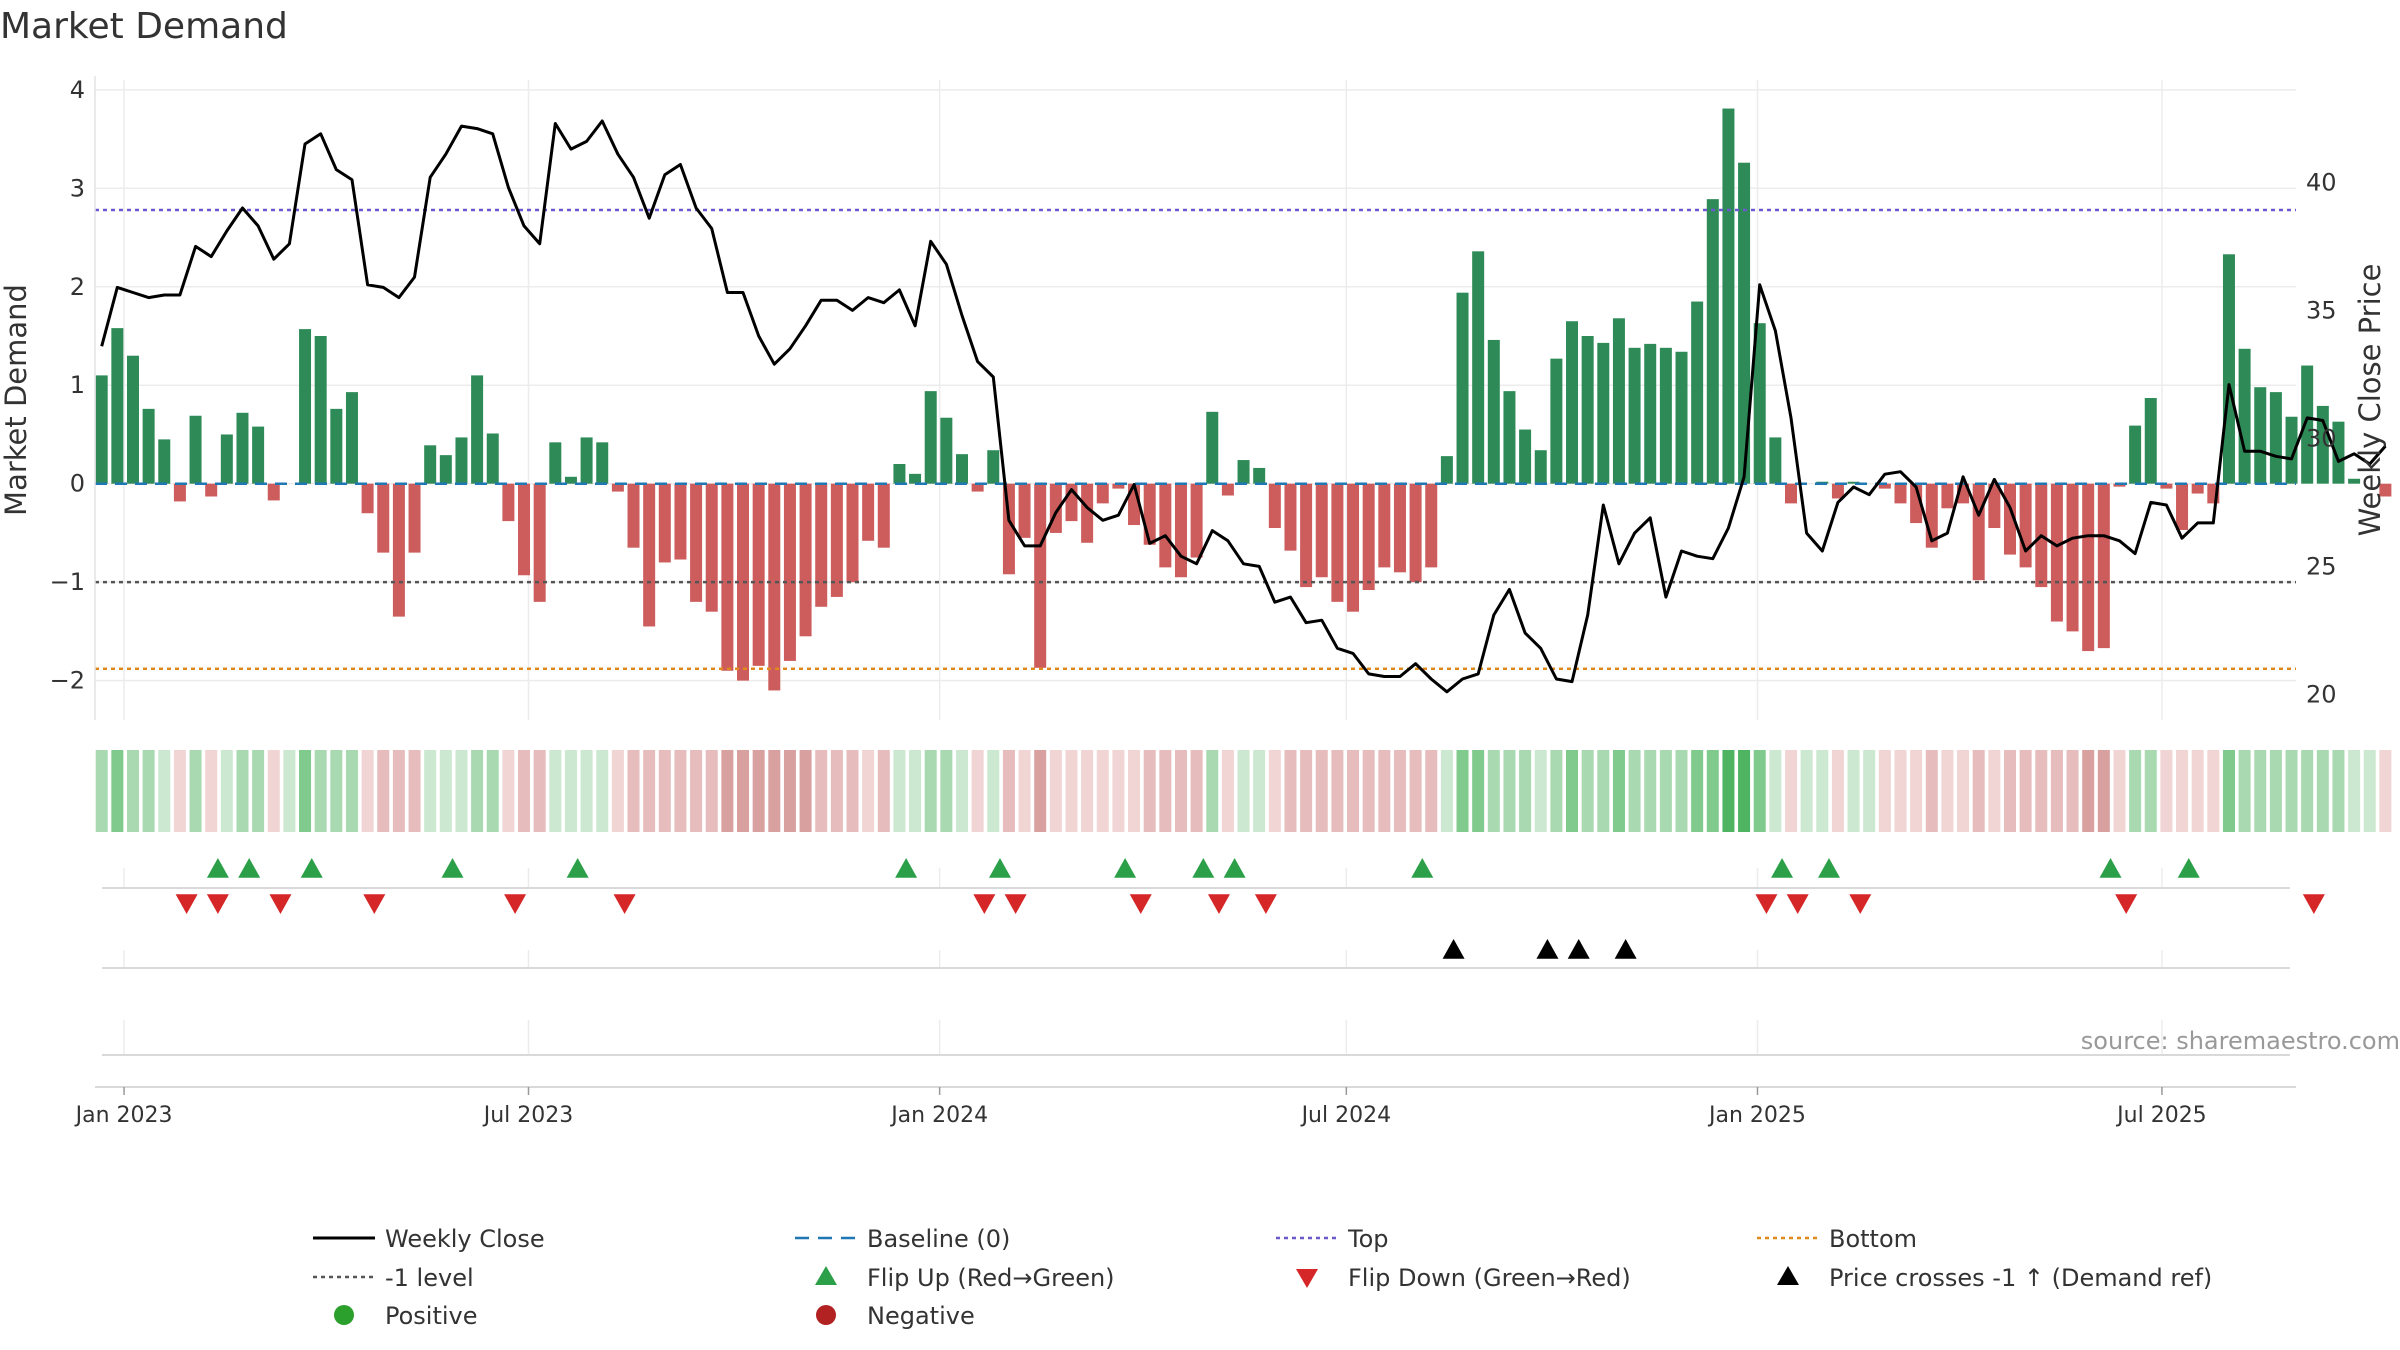 This screenshot has height=1350, width=2400. What do you see at coordinates (465, 1239) in the screenshot?
I see `legend-label: Weekly Close` at bounding box center [465, 1239].